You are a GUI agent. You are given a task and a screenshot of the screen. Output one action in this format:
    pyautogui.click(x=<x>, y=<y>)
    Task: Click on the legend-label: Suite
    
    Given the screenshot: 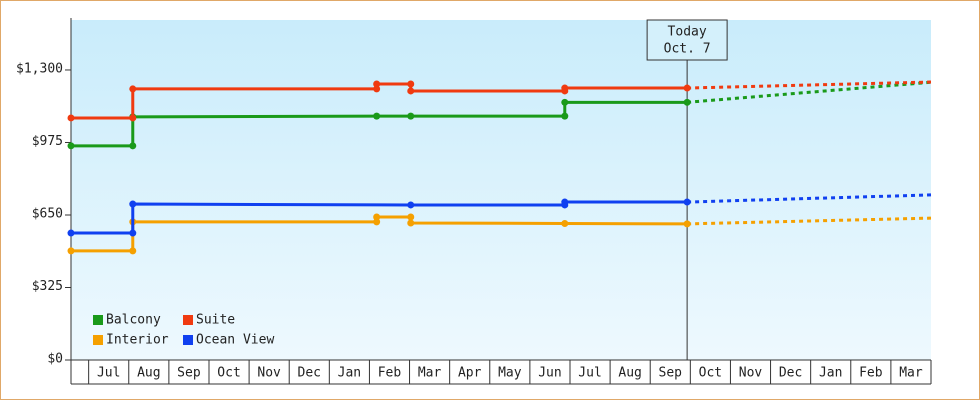 What is the action you would take?
    pyautogui.click(x=215, y=320)
    